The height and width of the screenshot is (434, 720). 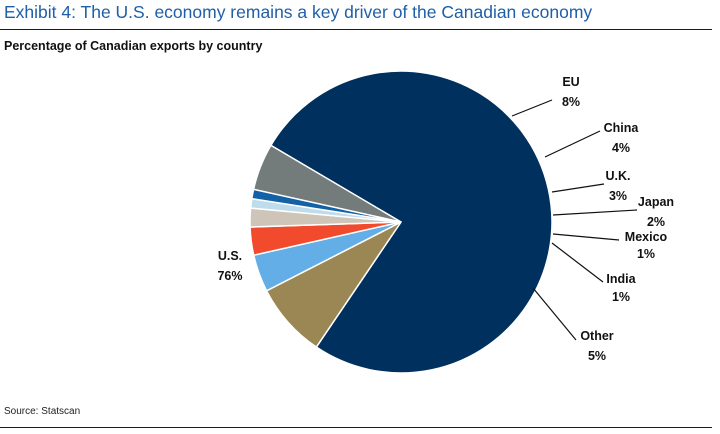 What do you see at coordinates (618, 196) in the screenshot?
I see `slice-value-u-k: 3%` at bounding box center [618, 196].